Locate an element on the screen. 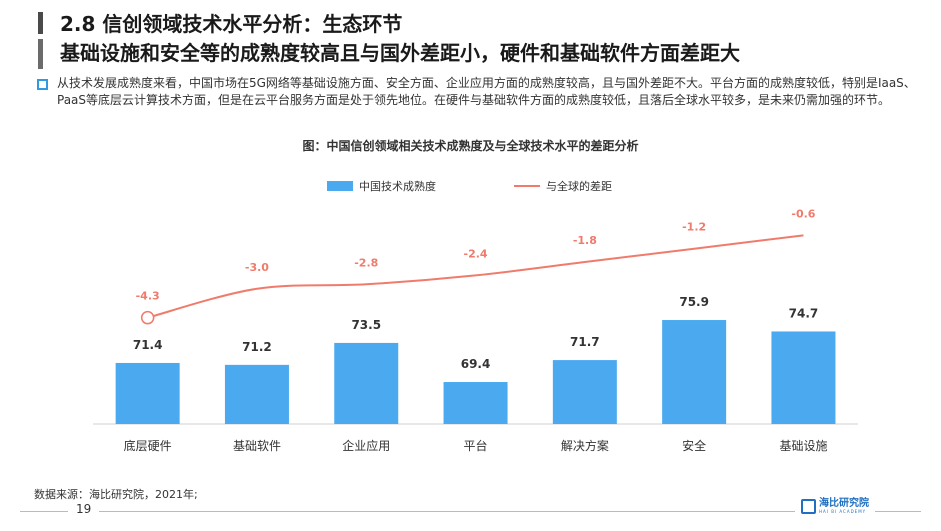 The width and height of the screenshot is (941, 531). line-label-6: -0.6 is located at coordinates (803, 213).